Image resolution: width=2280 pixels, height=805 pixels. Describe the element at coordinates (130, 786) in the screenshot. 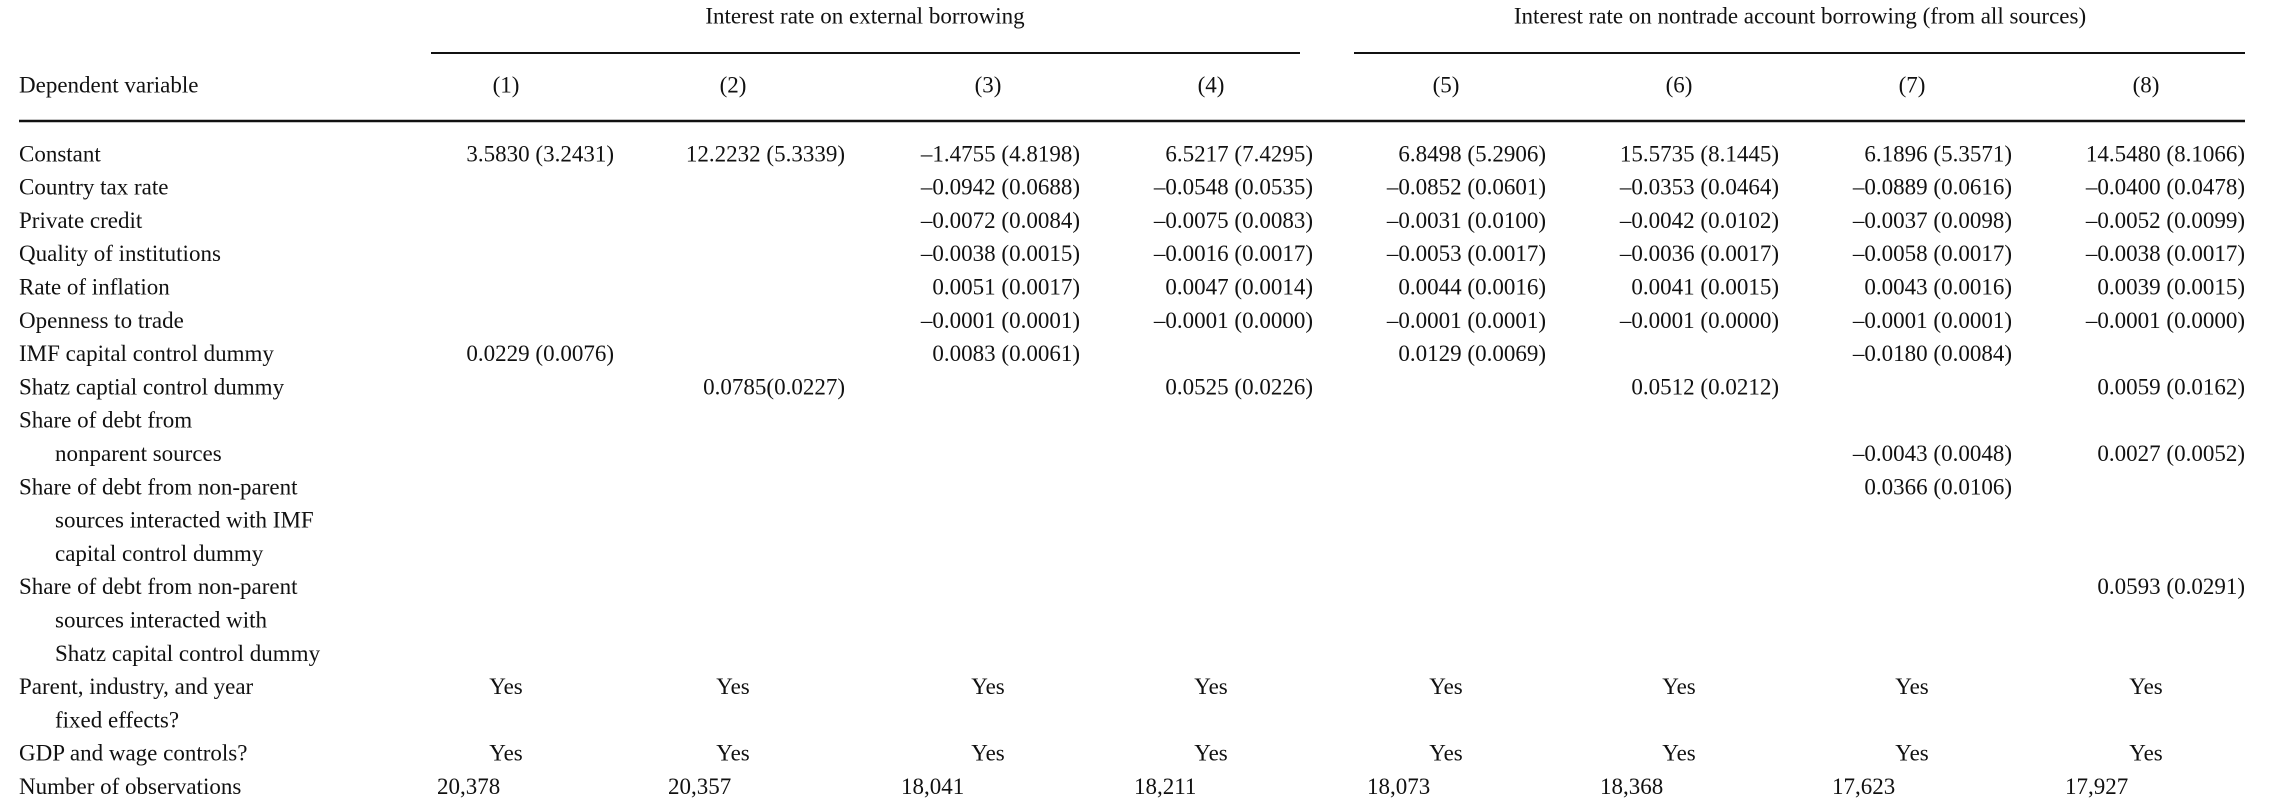

I see `row-label: Number of observations` at that location.